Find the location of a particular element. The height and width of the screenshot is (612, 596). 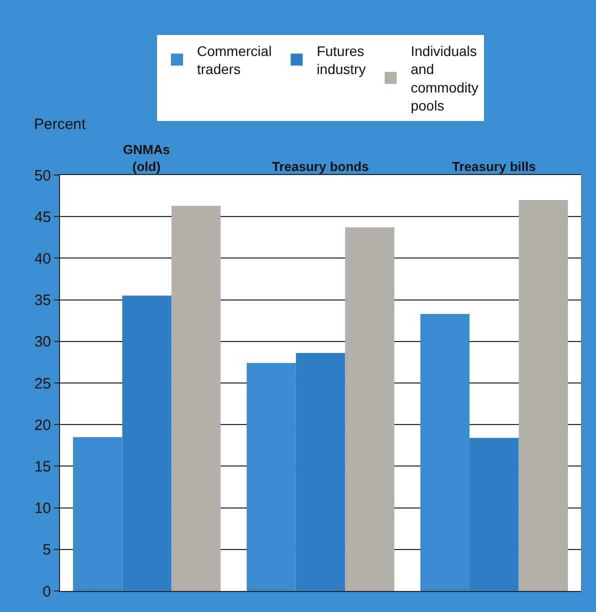

y-tick-label: 15 is located at coordinates (42, 467).